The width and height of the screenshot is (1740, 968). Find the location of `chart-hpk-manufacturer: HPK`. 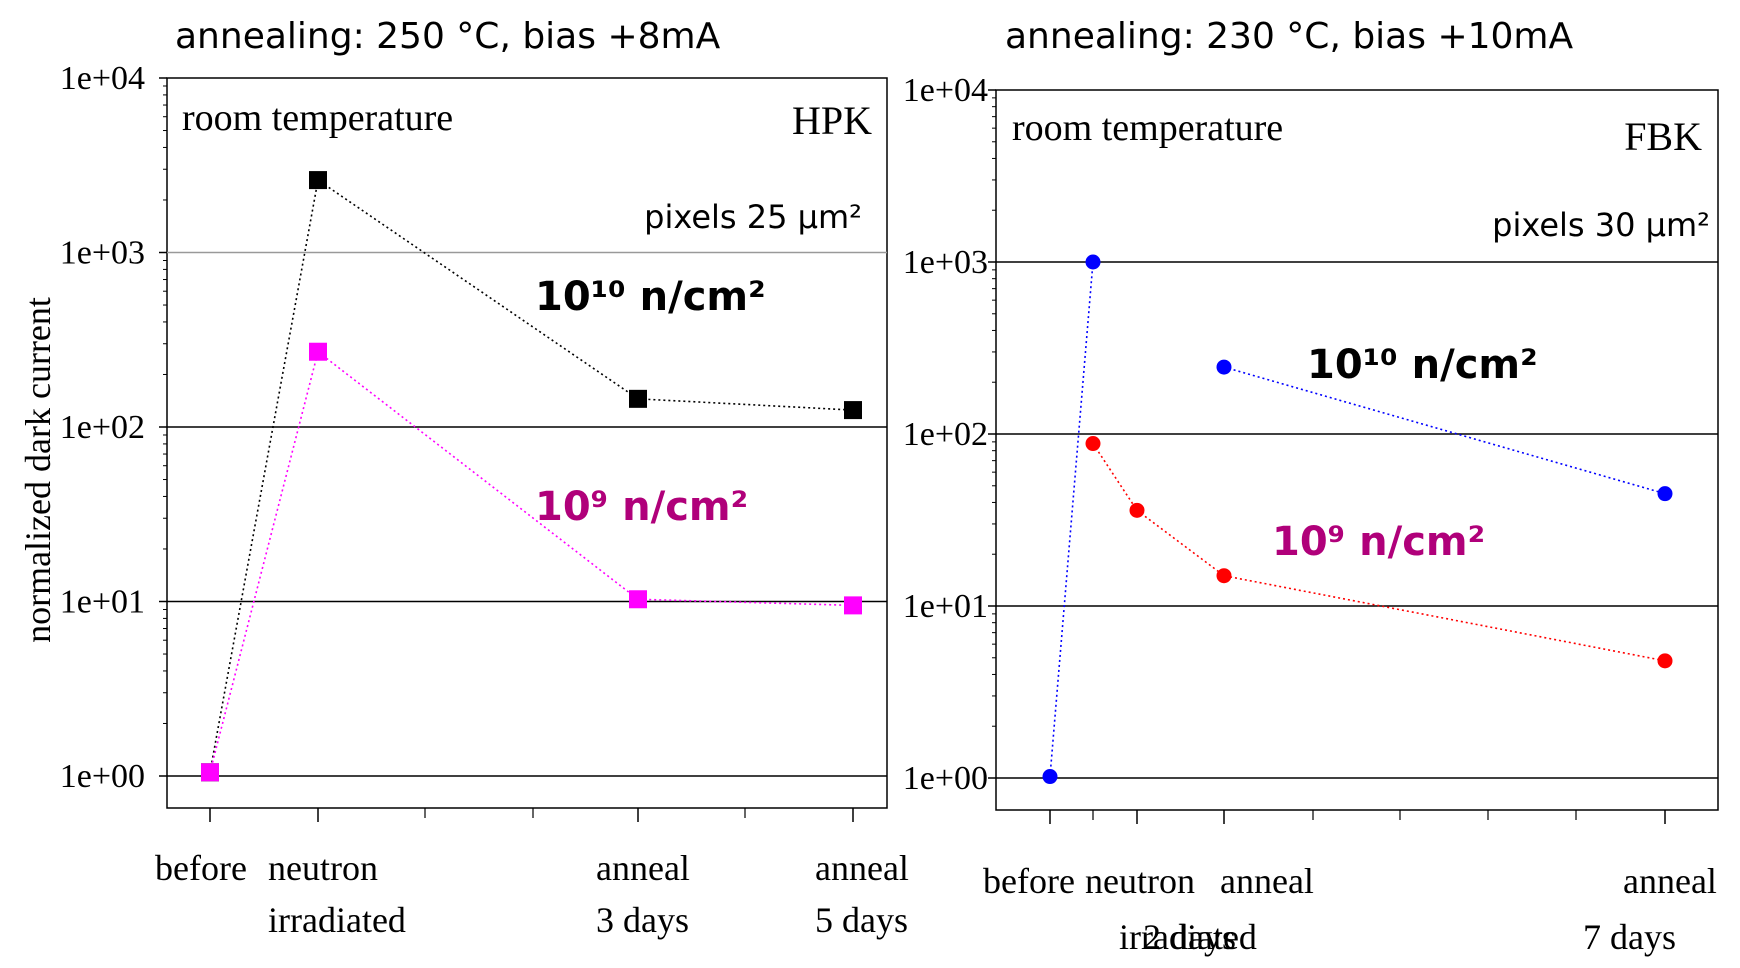

chart-hpk-manufacturer: HPK is located at coordinates (832, 120).